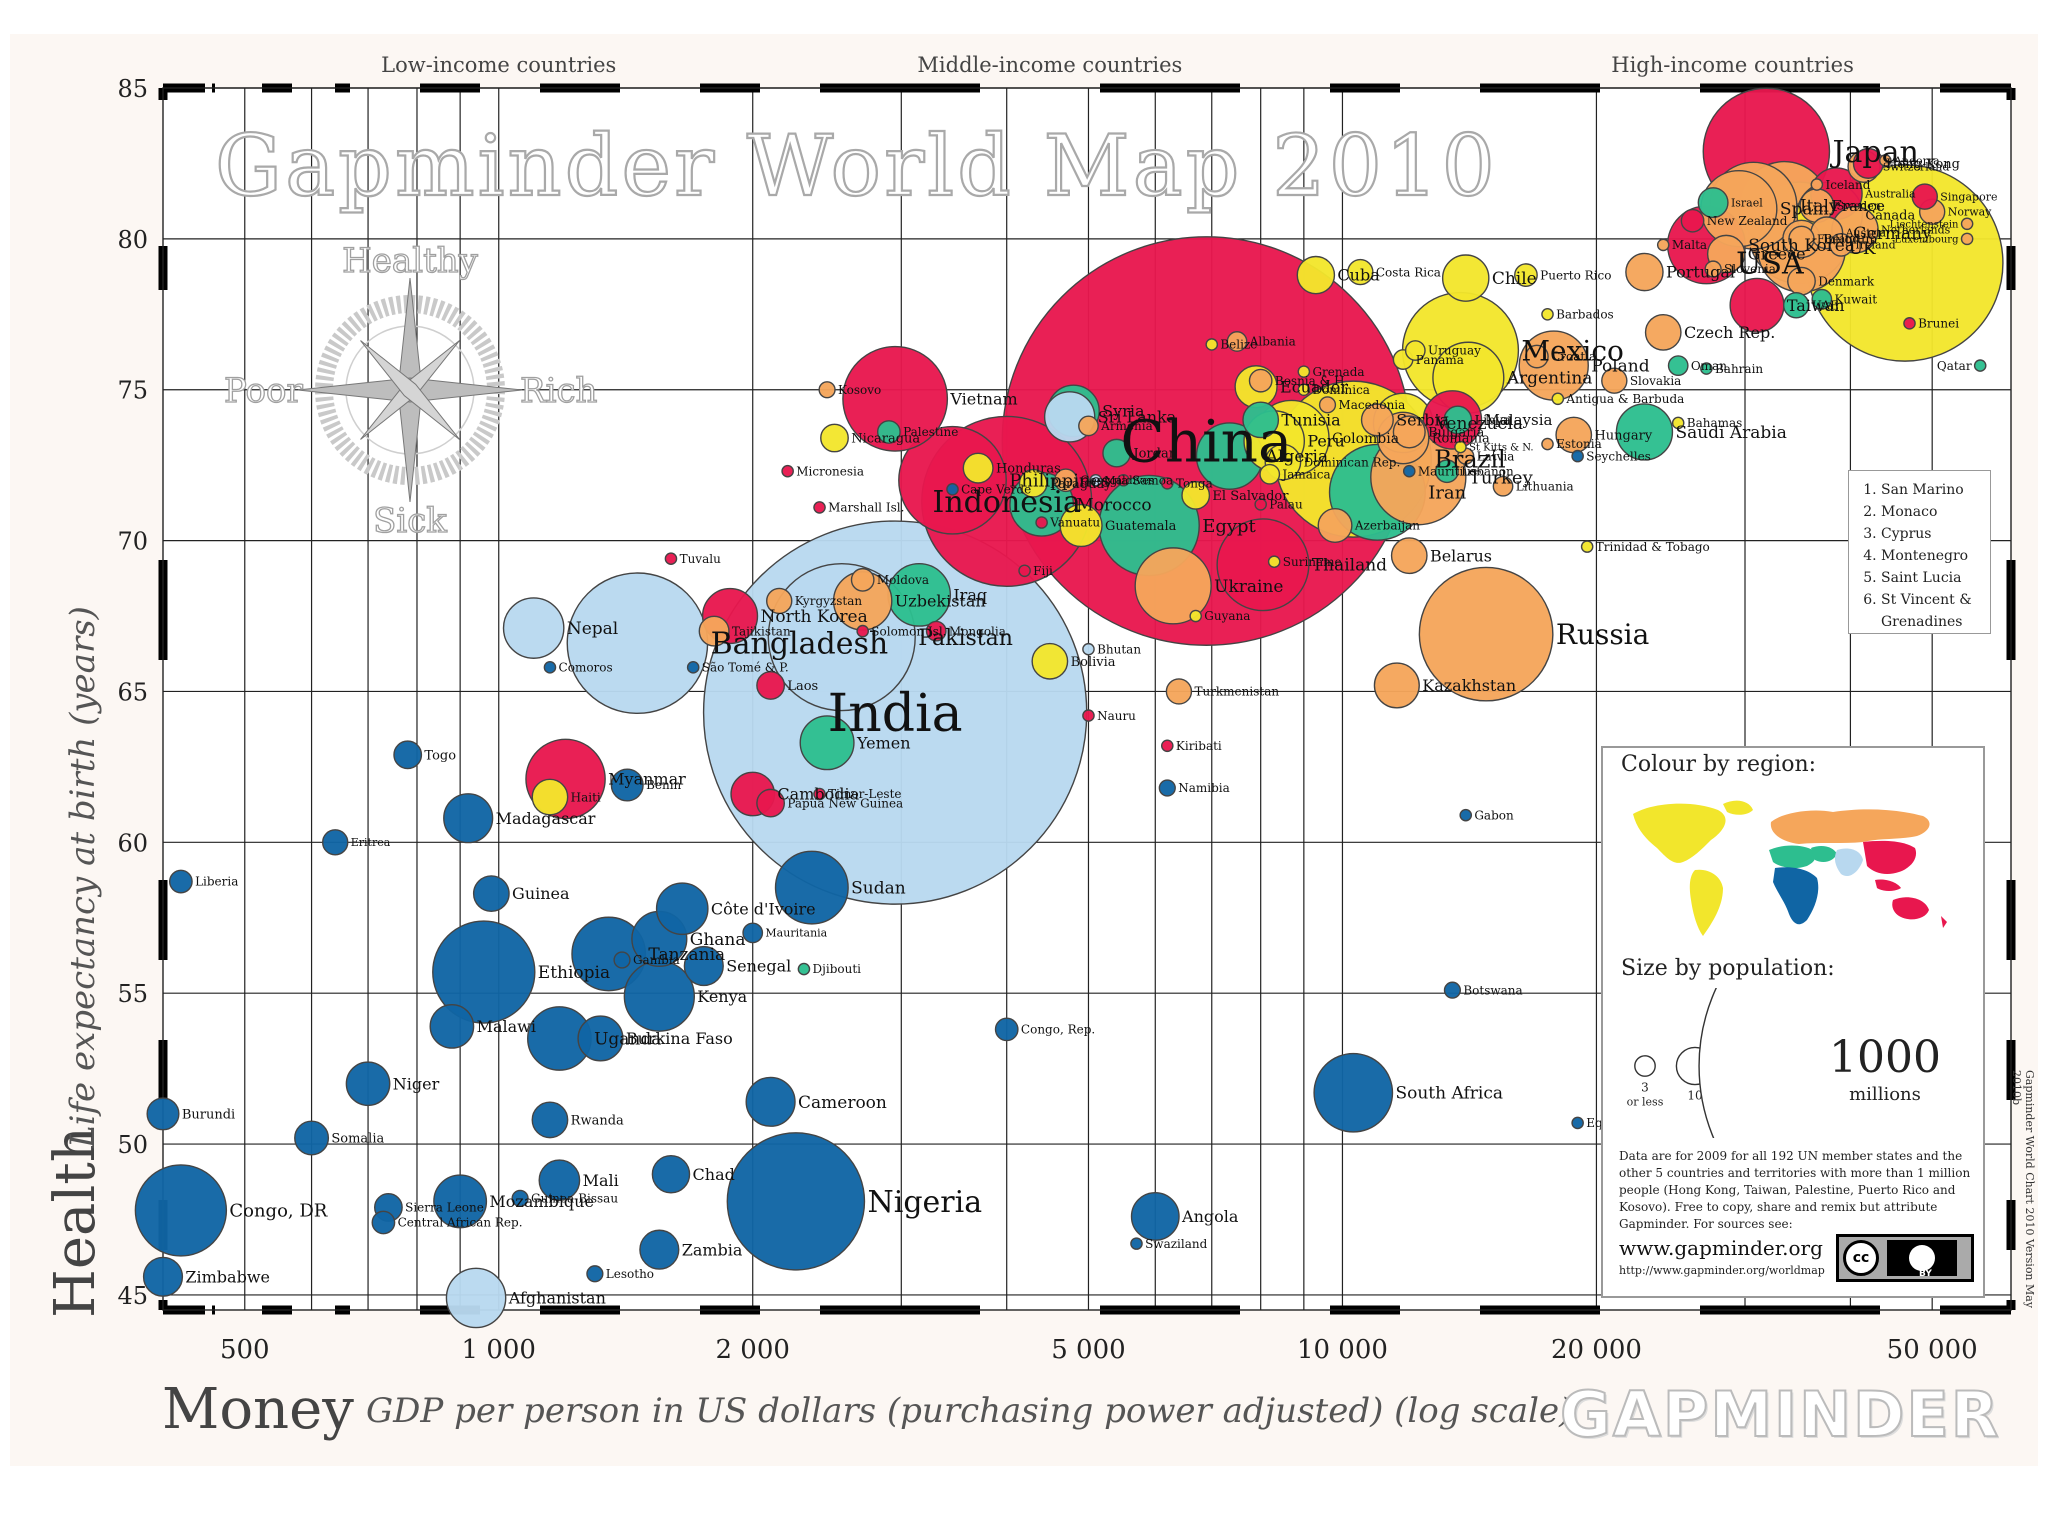  What do you see at coordinates (671, 1174) in the screenshot?
I see `bubble-chad` at bounding box center [671, 1174].